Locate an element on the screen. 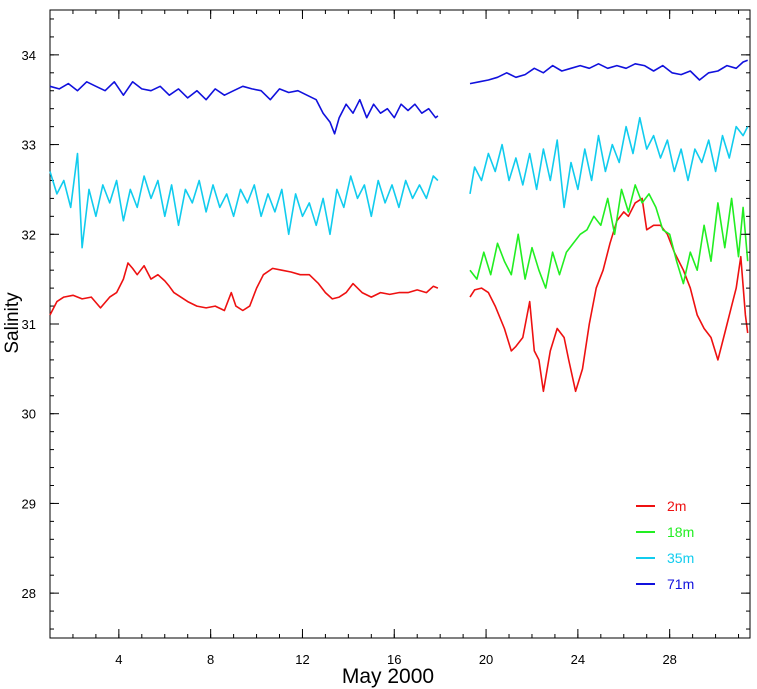 This screenshot has height=689, width=757. x-tick-label: 4 is located at coordinates (118, 659).